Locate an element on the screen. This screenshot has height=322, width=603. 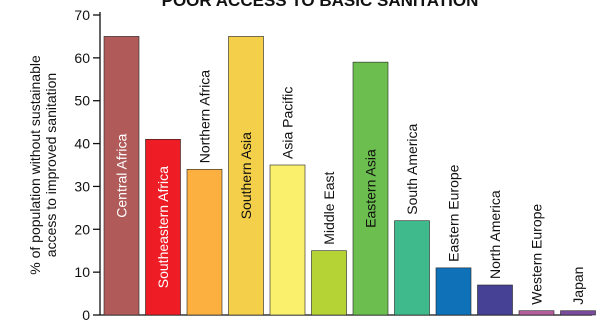
bar-label: Eastern Europe is located at coordinates (454, 212).